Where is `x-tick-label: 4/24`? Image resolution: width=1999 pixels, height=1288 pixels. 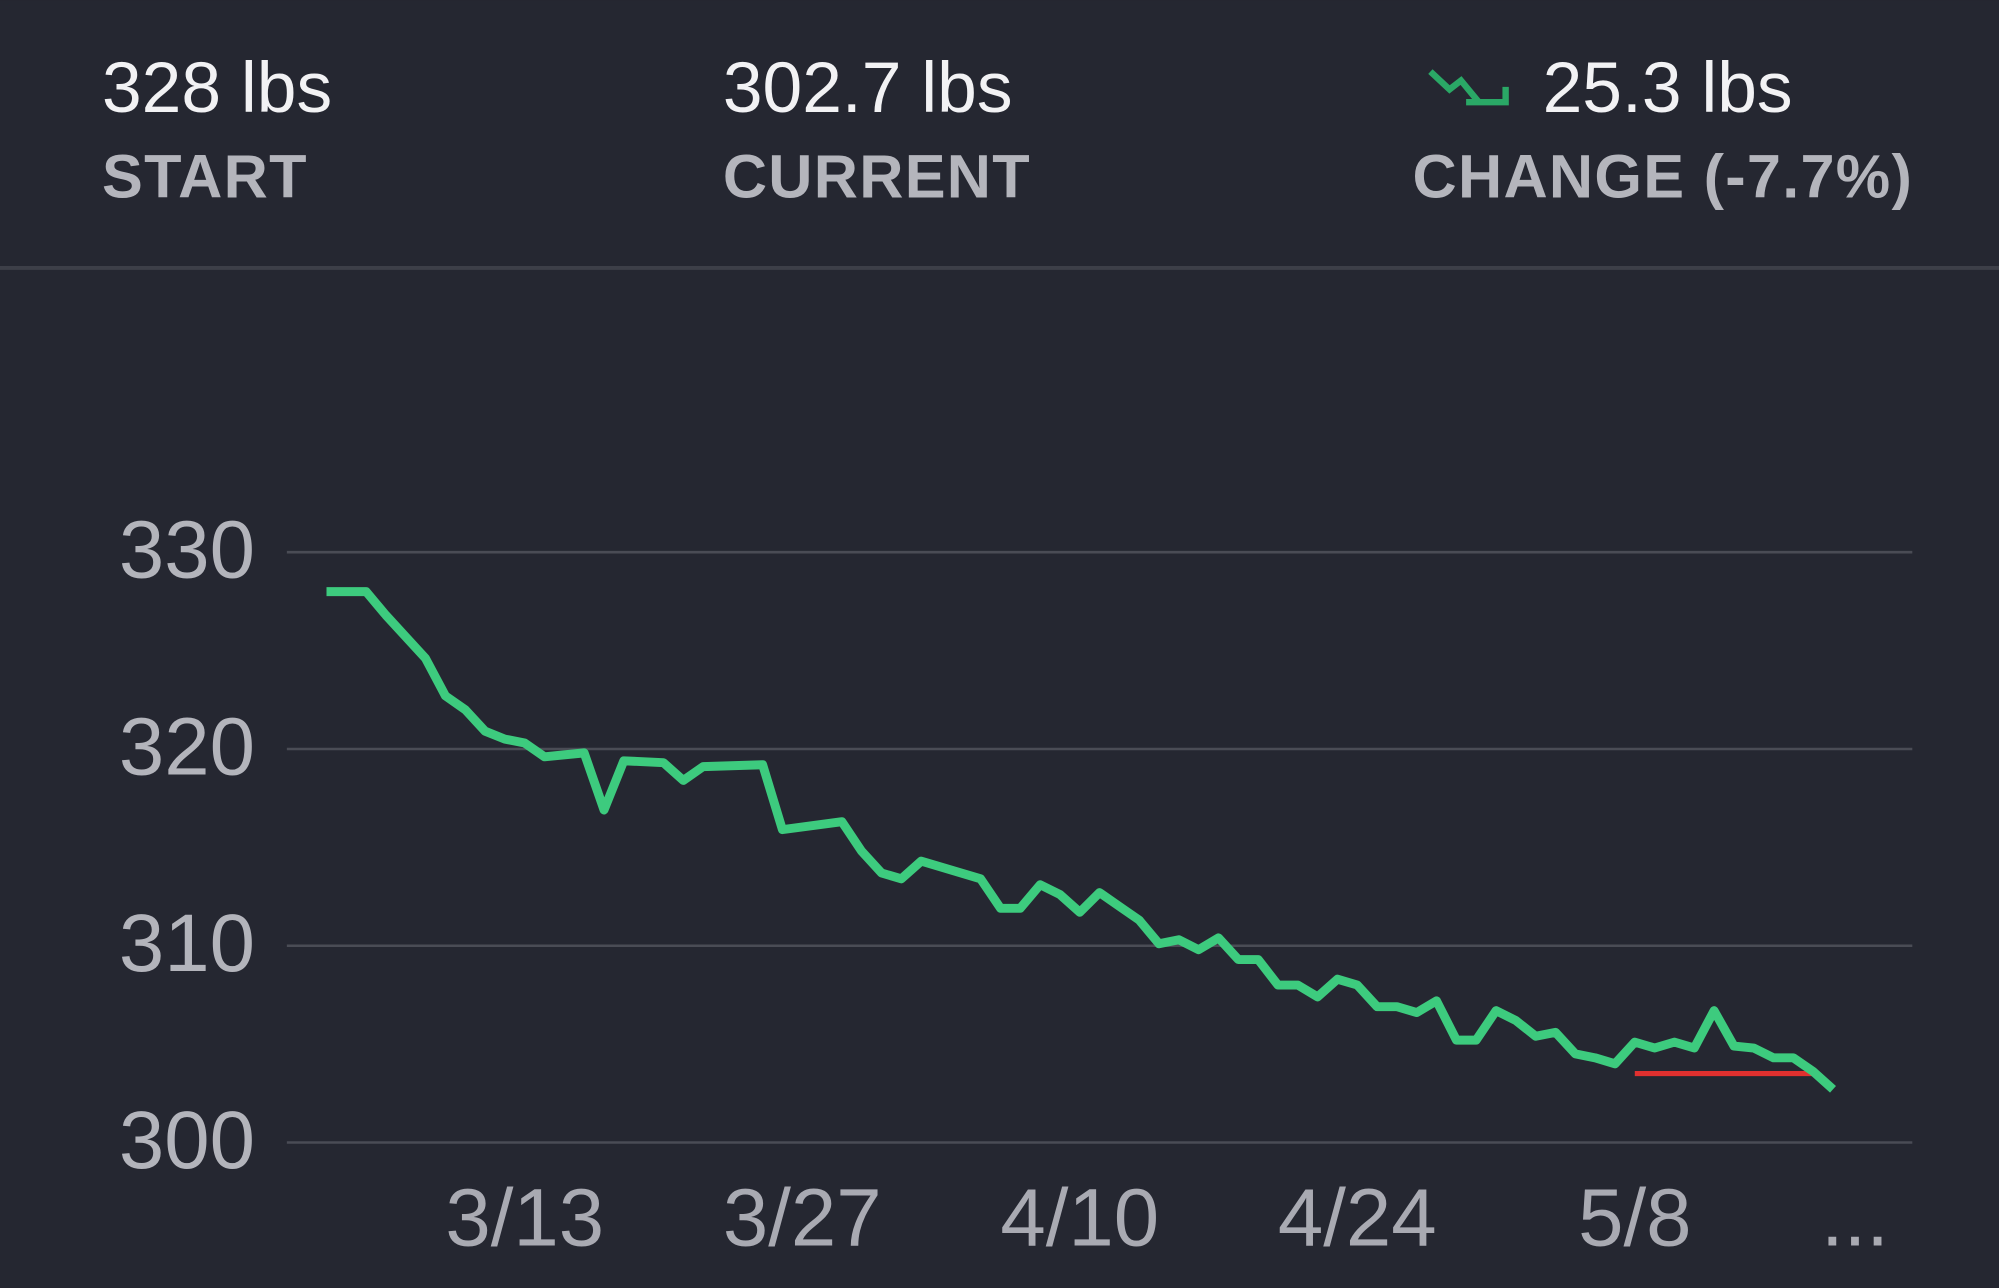
x-tick-label: 4/24 is located at coordinates (1357, 1218).